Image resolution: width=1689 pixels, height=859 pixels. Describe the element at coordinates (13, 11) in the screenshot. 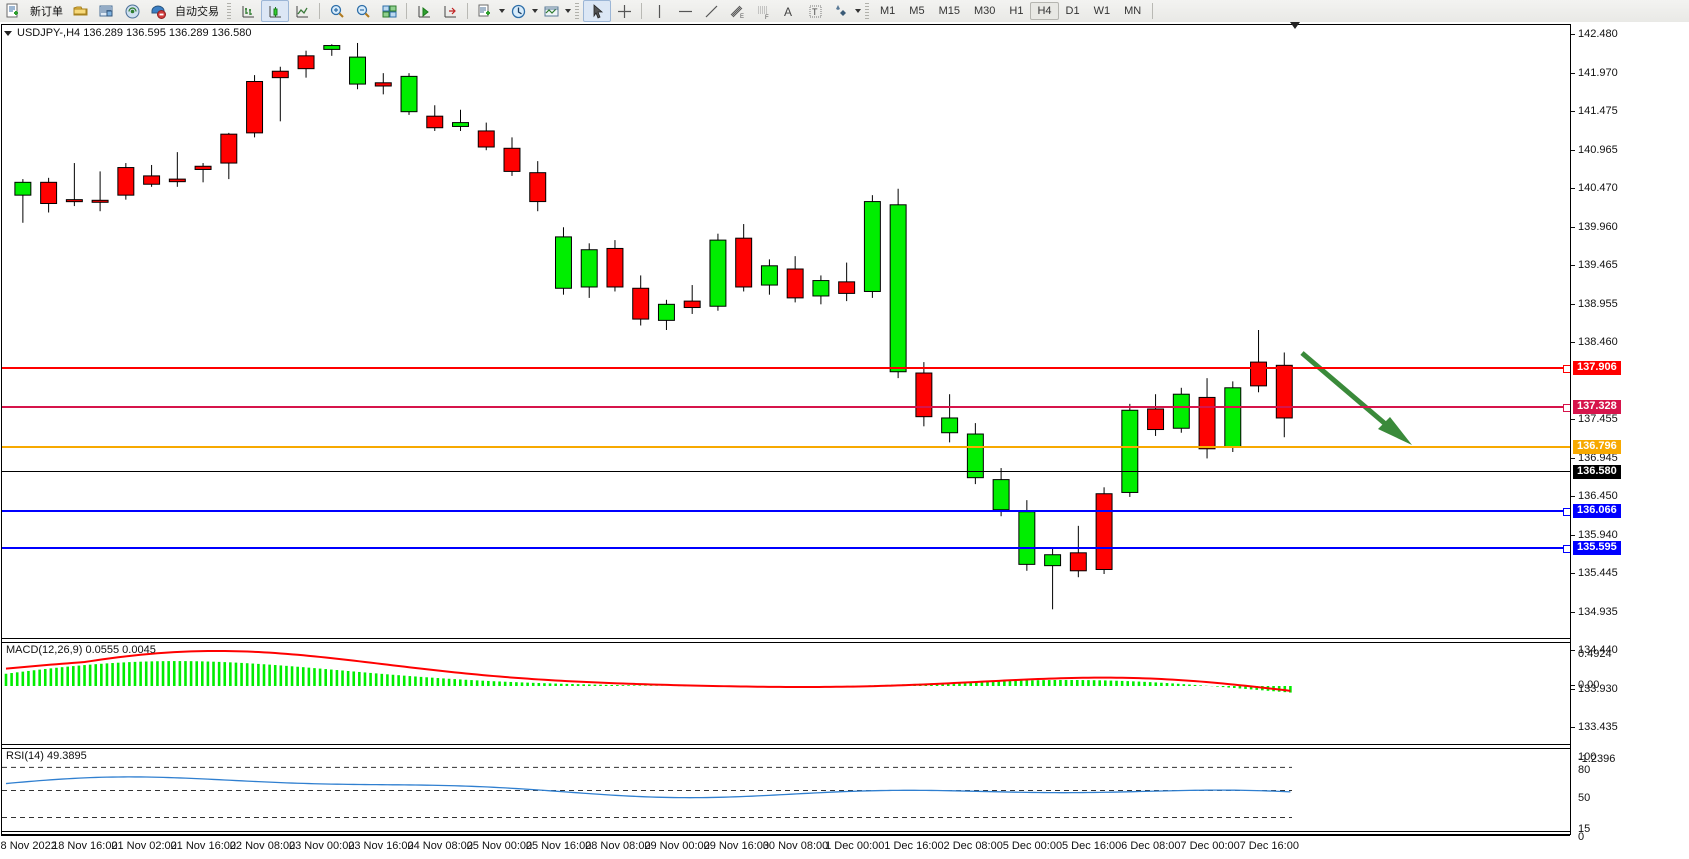

I see `new-order-icon` at that location.